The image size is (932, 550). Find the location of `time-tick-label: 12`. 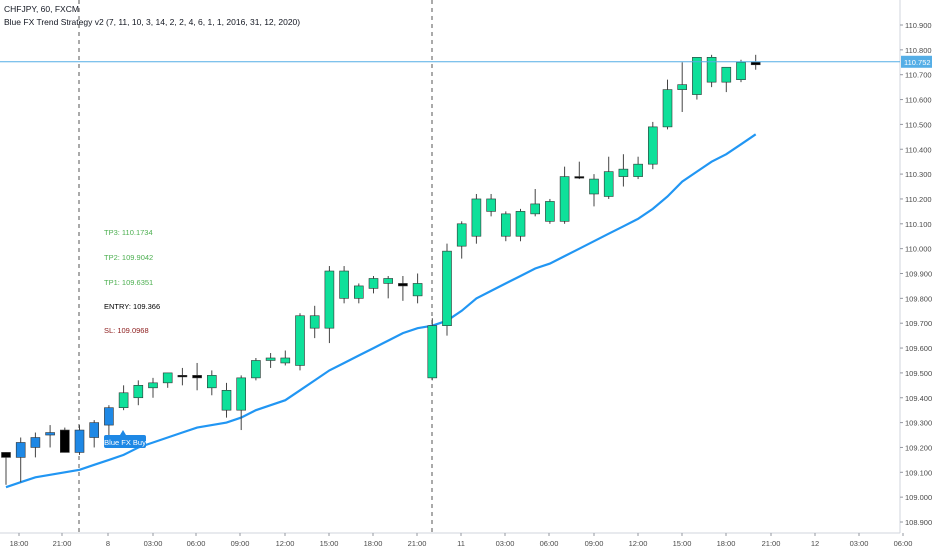

time-tick-label: 12 is located at coordinates (815, 543).